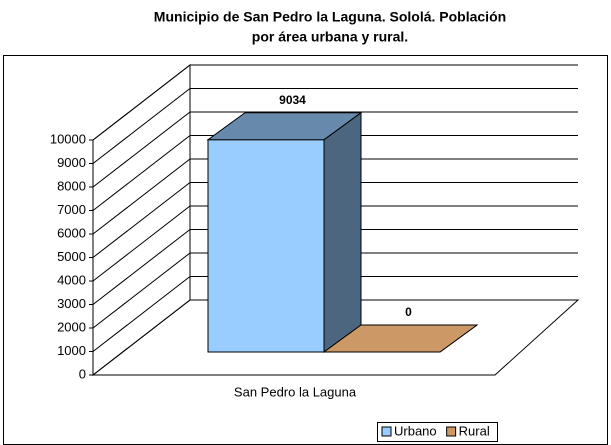 The height and width of the screenshot is (445, 611). I want to click on y-tick-label: 9000, so click(71, 162).